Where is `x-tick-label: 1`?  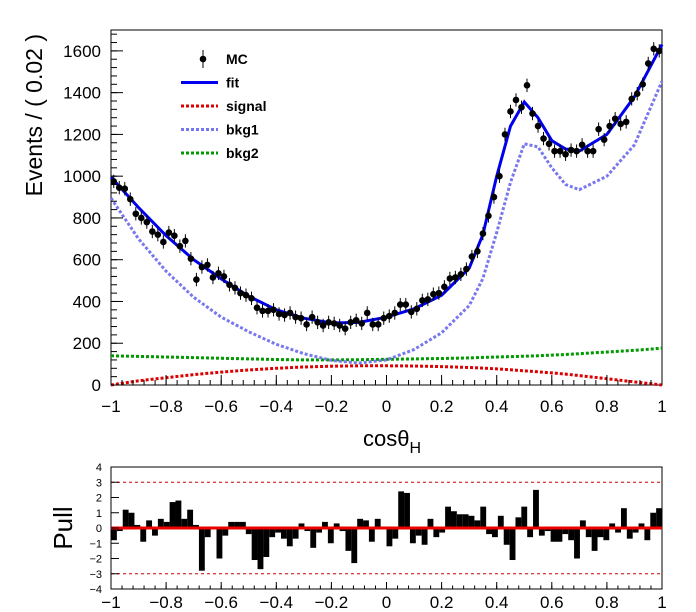
x-tick-label: 1 is located at coordinates (661, 406).